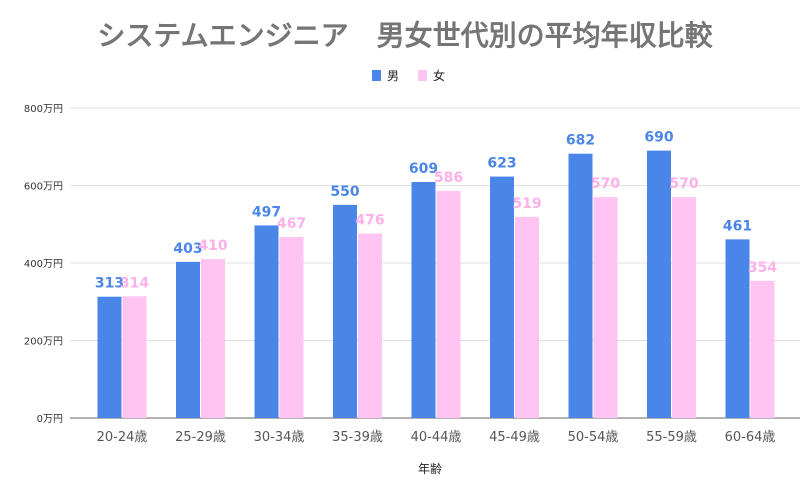 The image size is (810, 491). I want to click on y-tick-label: 800万円, so click(43, 109).